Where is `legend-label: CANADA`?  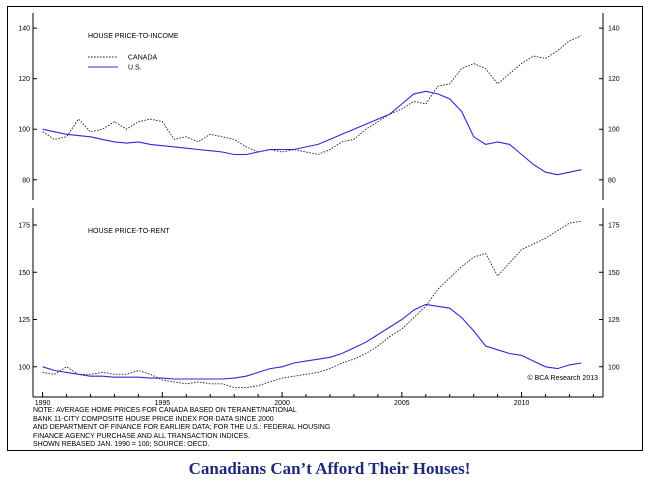
legend-label: CANADA is located at coordinates (143, 58).